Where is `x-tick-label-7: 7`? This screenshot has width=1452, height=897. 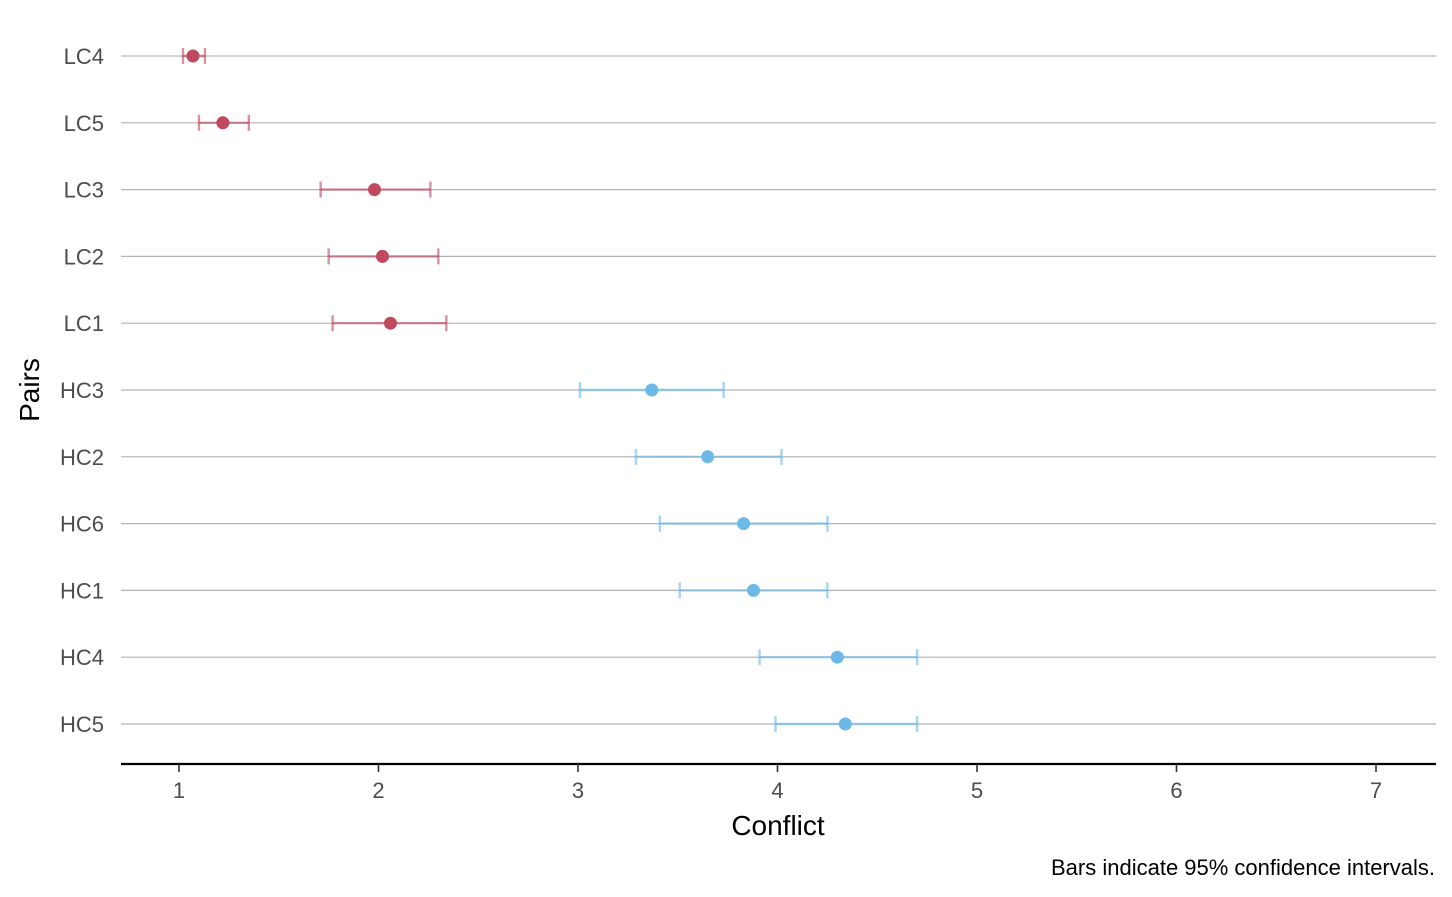
x-tick-label-7: 7 is located at coordinates (1376, 790).